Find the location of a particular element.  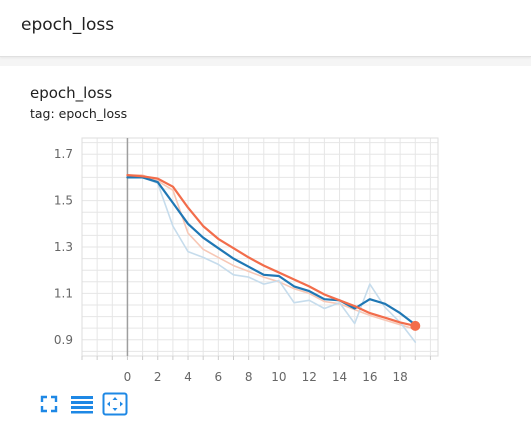

fullscreen-button is located at coordinates (49, 404).